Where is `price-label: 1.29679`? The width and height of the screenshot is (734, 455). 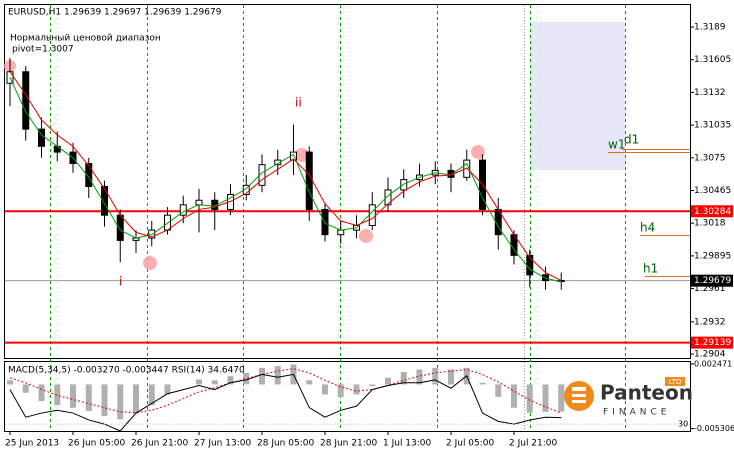
price-label: 1.29679 is located at coordinates (712, 281).